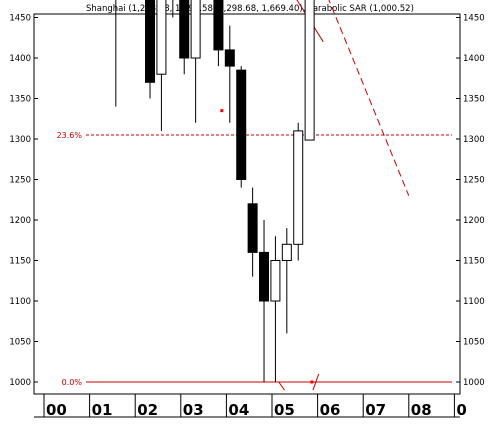  I want to click on y-tick-label-right: 1250, so click(474, 181).